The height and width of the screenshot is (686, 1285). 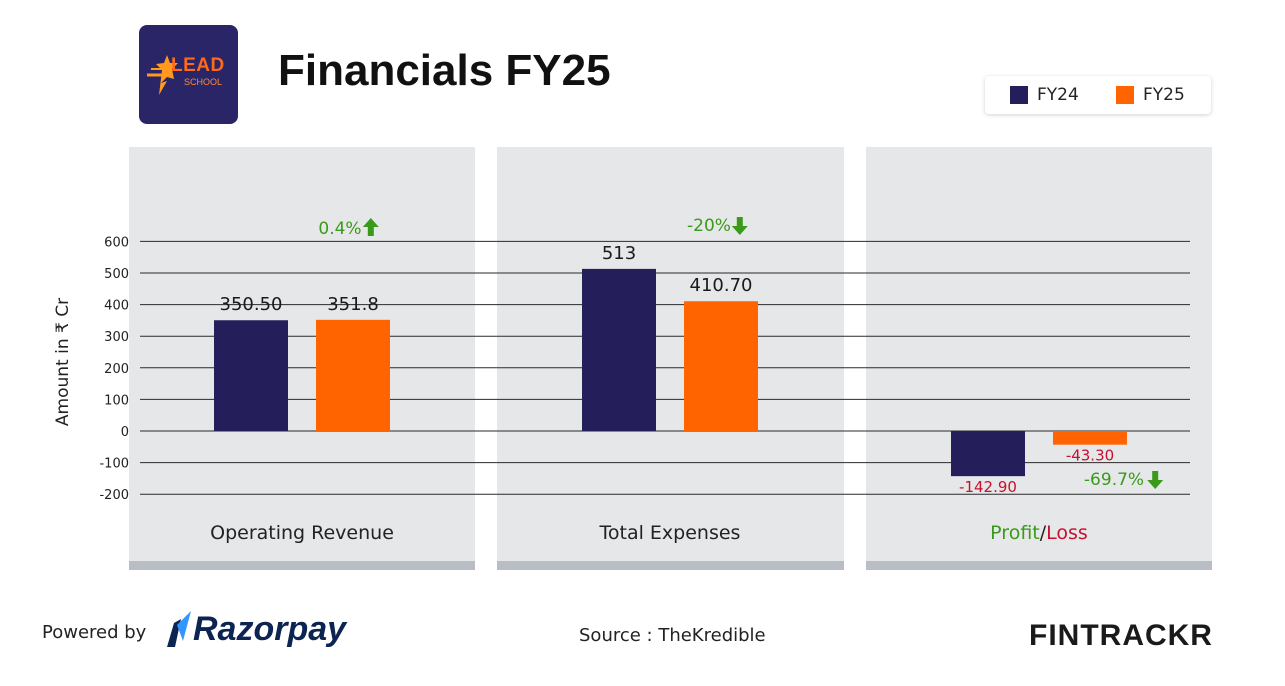 I want to click on change-label: -69.7%, so click(x=1114, y=480).